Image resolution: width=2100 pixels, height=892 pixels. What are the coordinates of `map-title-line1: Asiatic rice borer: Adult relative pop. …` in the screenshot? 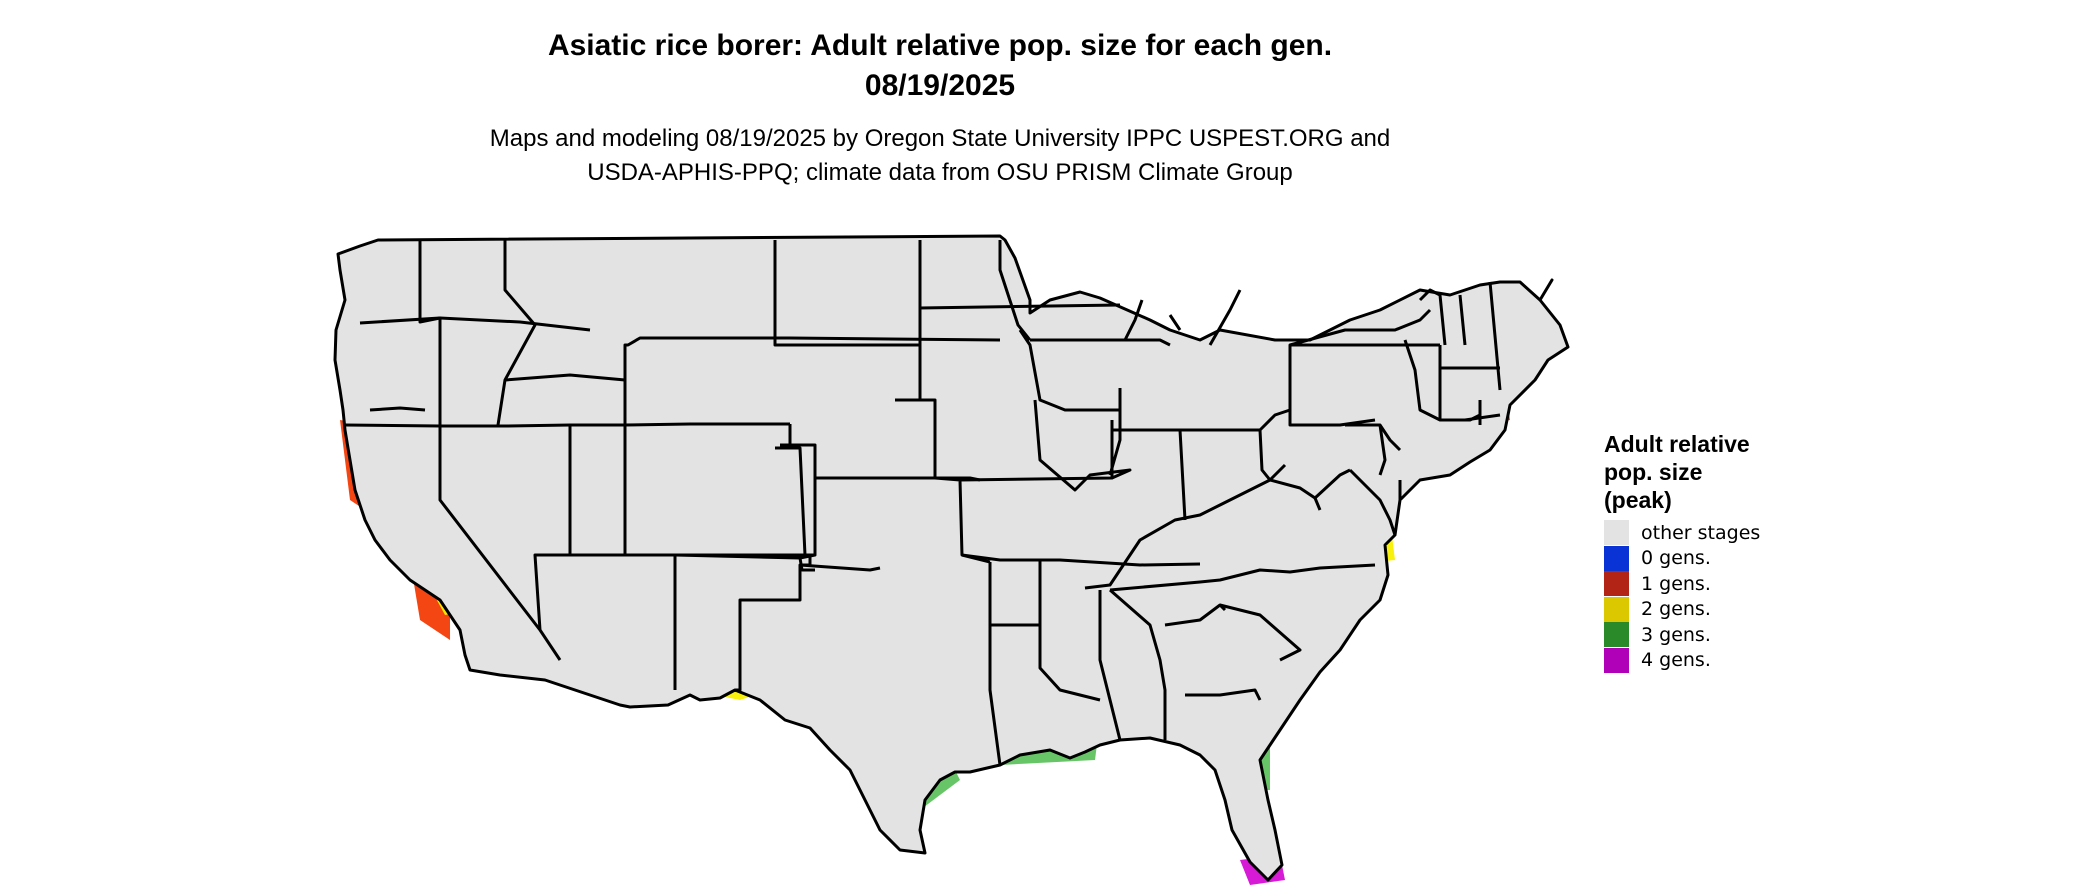 It's located at (940, 45).